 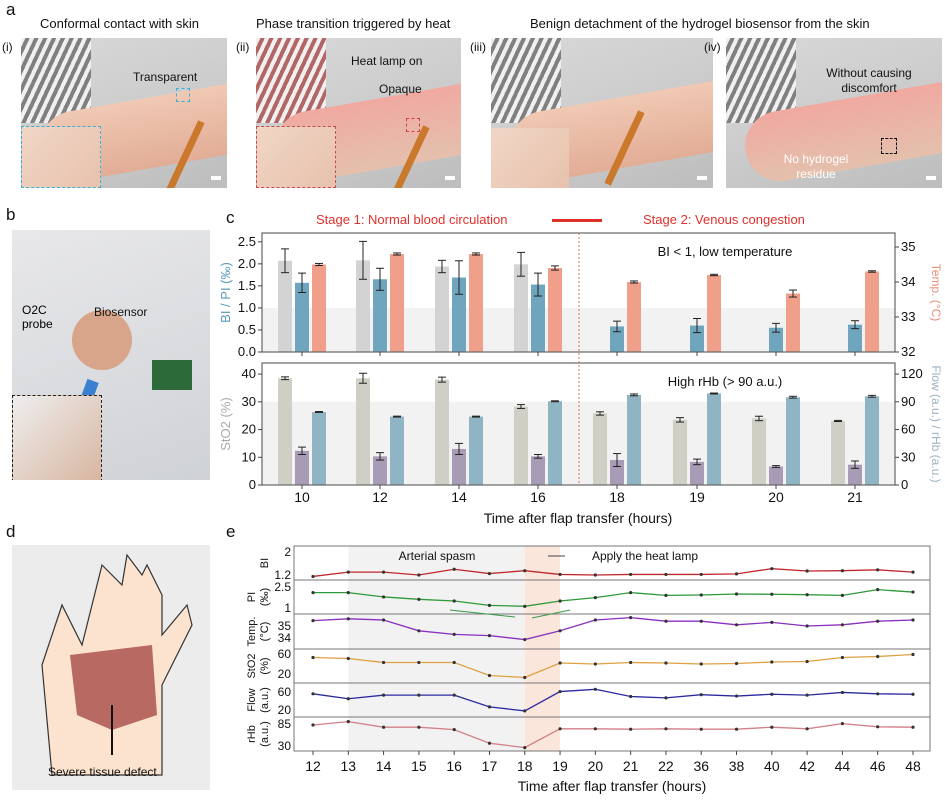 I want to click on row-y-label-unit: (a.u.), so click(x=265, y=734).